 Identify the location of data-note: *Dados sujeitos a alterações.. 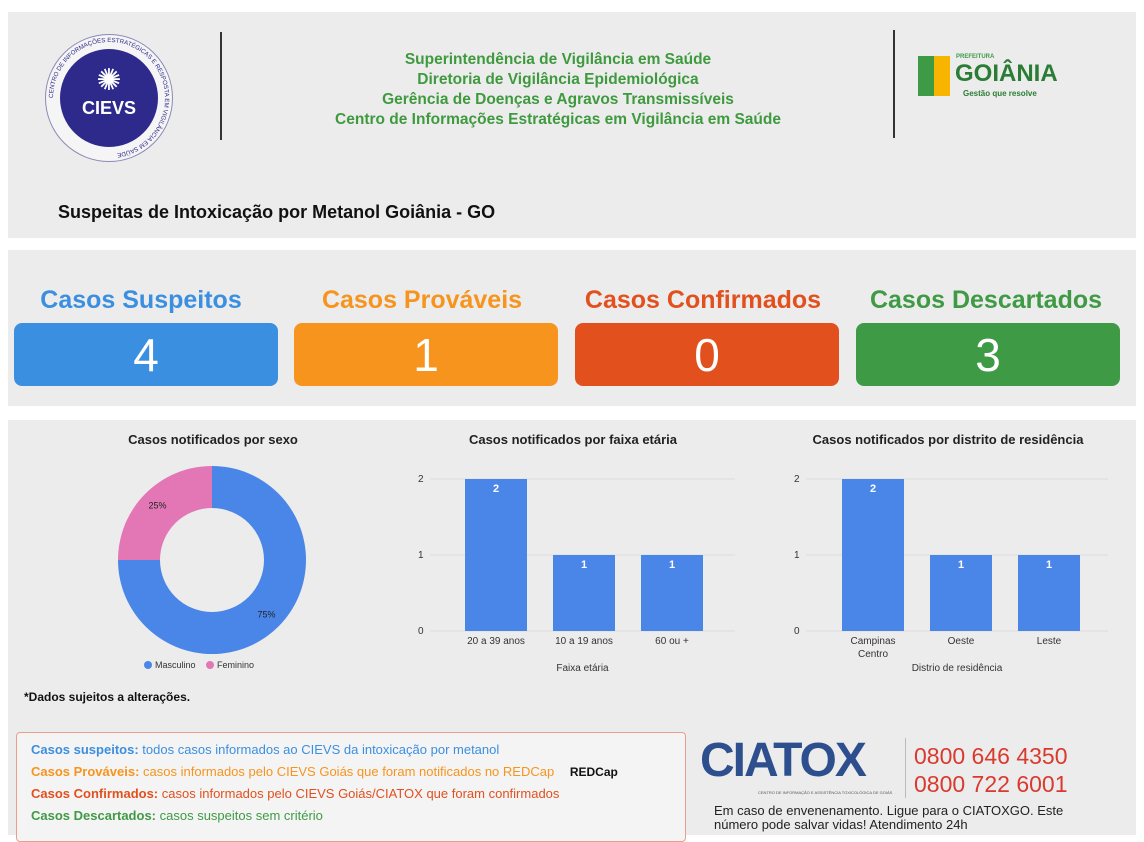
(107, 697).